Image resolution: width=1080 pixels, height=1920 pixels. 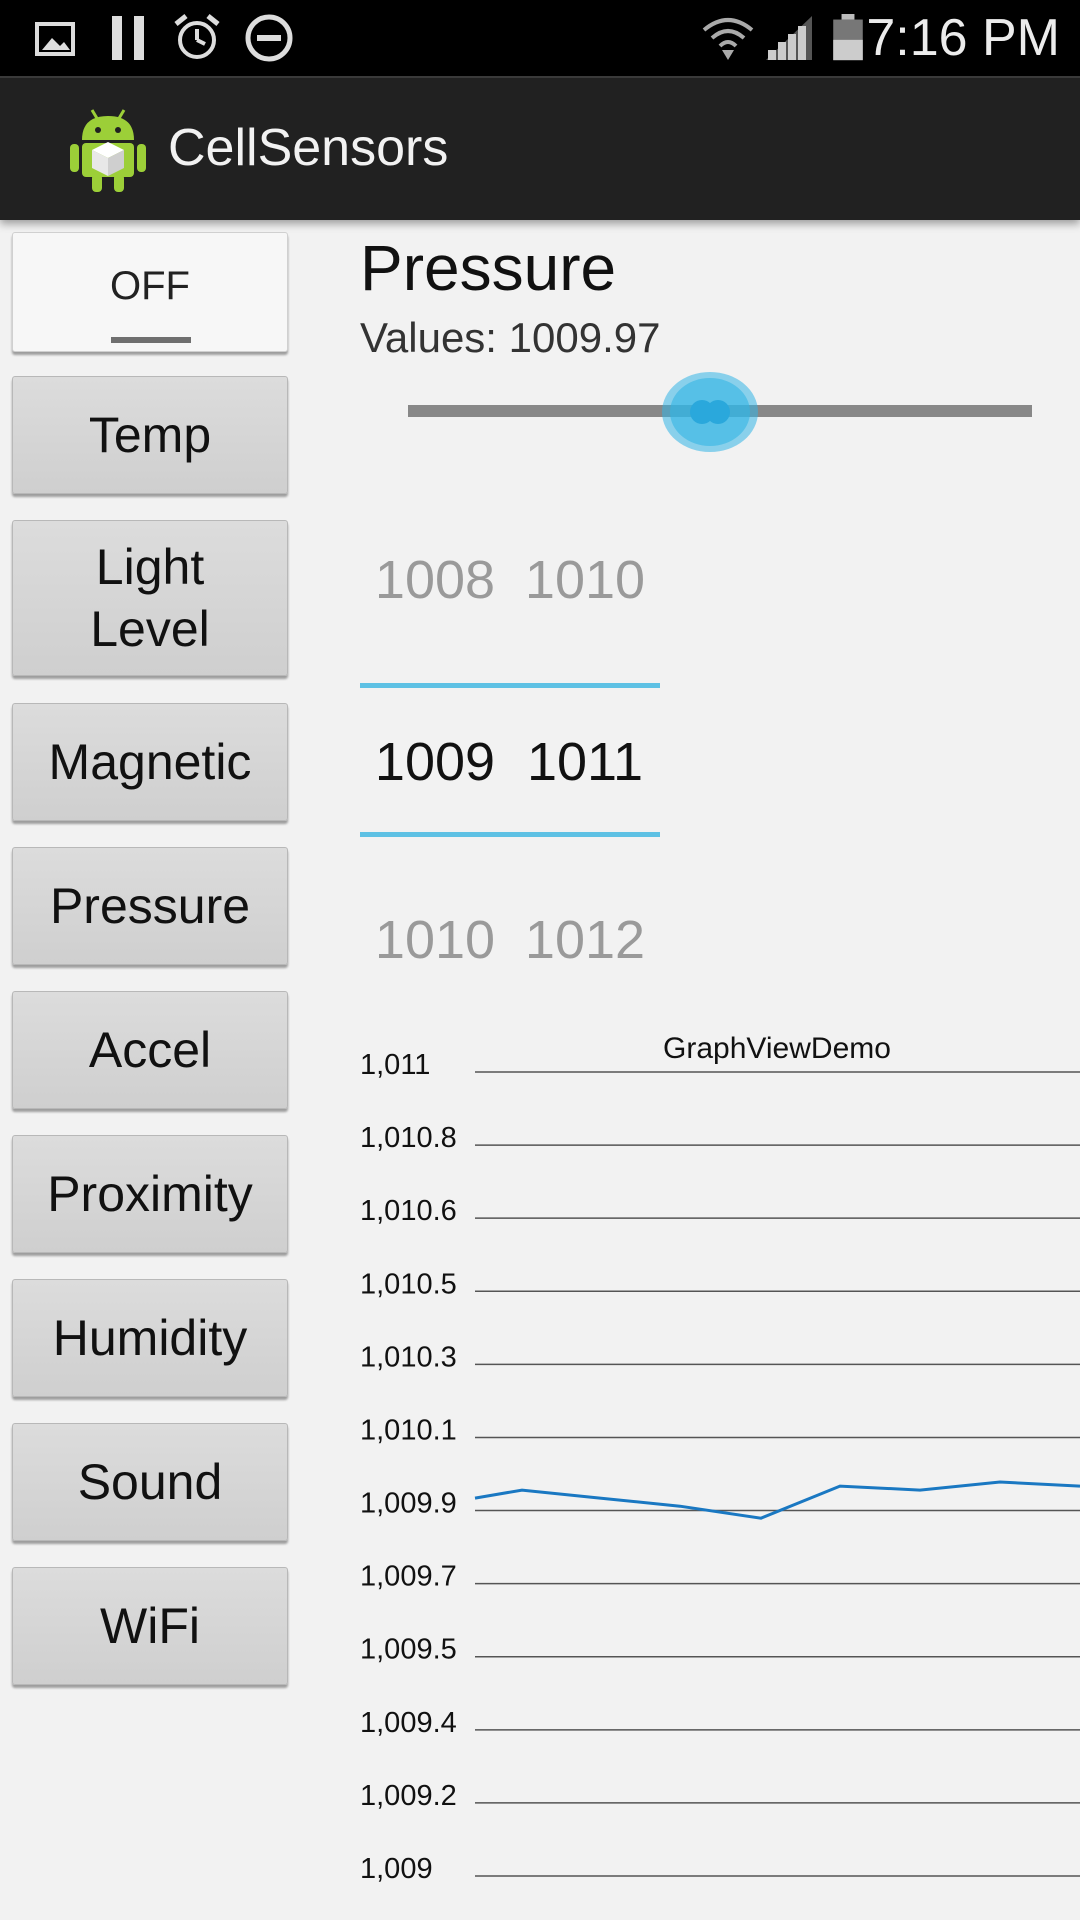 What do you see at coordinates (435, 580) in the screenshot?
I see `picker-value-prev: 1008` at bounding box center [435, 580].